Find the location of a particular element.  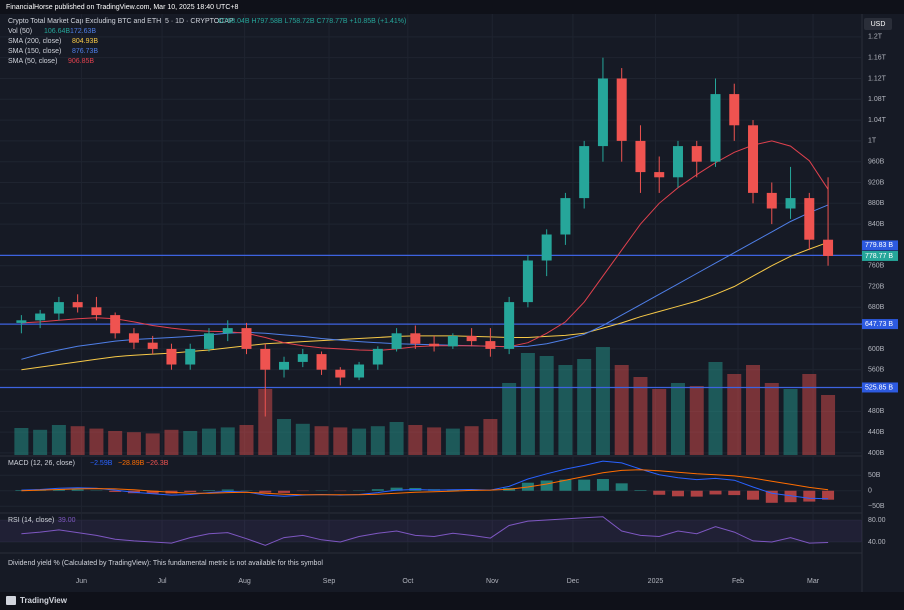

macd-value: −2.59B is located at coordinates (101, 463).